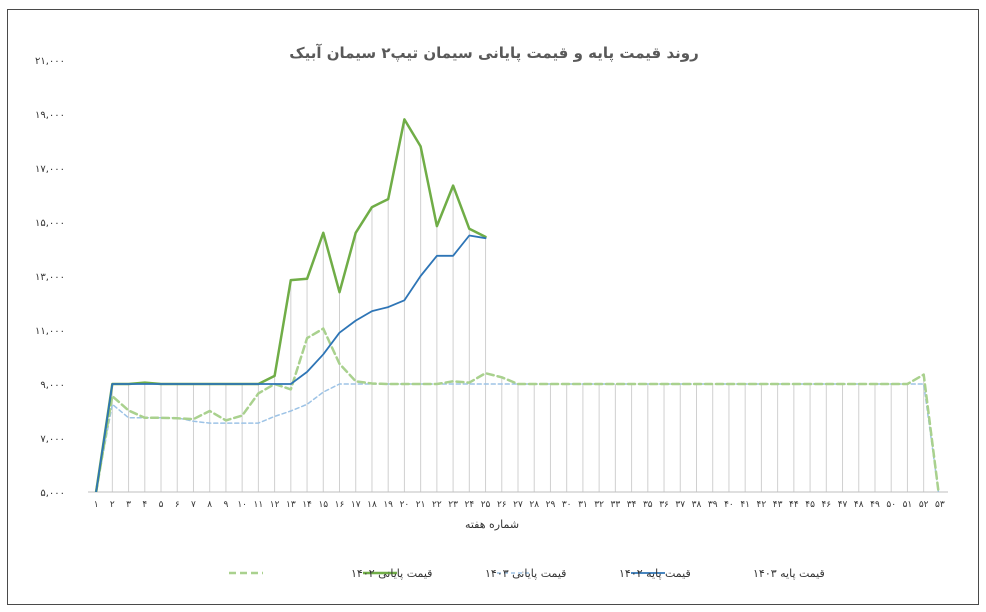 The image size is (986, 612). What do you see at coordinates (567, 505) in the screenshot?
I see `x-tick-label: ۳۰` at bounding box center [567, 505].